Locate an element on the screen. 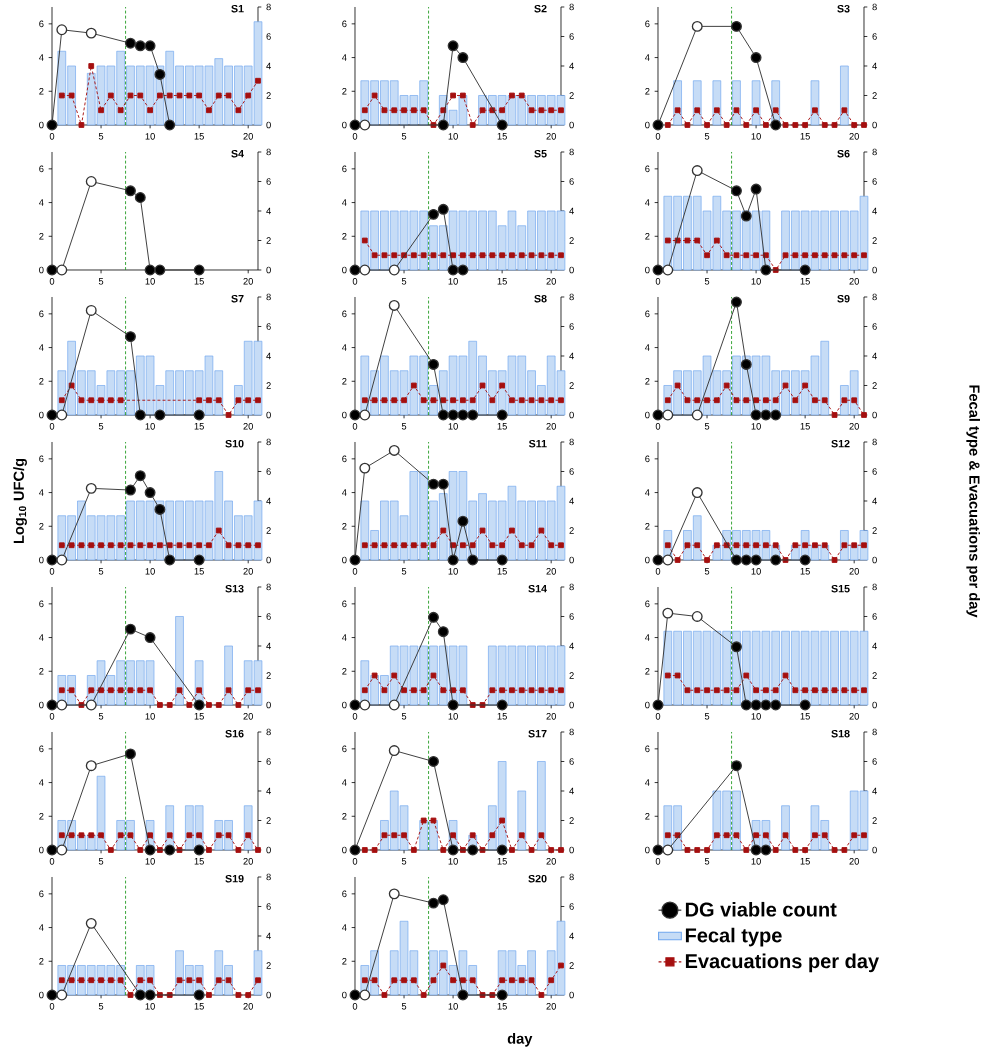 This screenshot has height=1054, width=989. chart-title: S19 is located at coordinates (234, 878).